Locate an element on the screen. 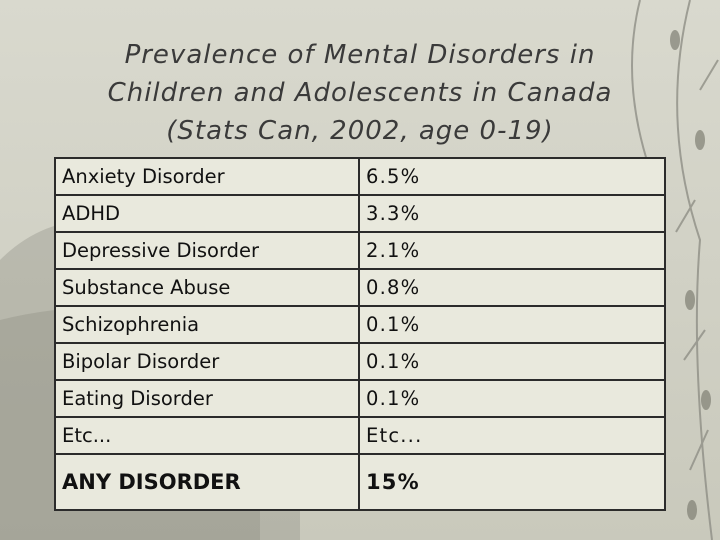  total-row: ANY DISORDER 15% is located at coordinates (360, 482).